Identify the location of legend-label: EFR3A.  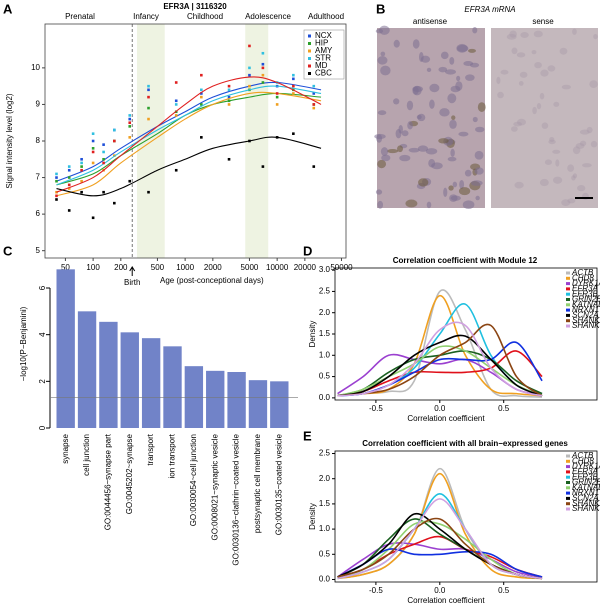
(585, 288).